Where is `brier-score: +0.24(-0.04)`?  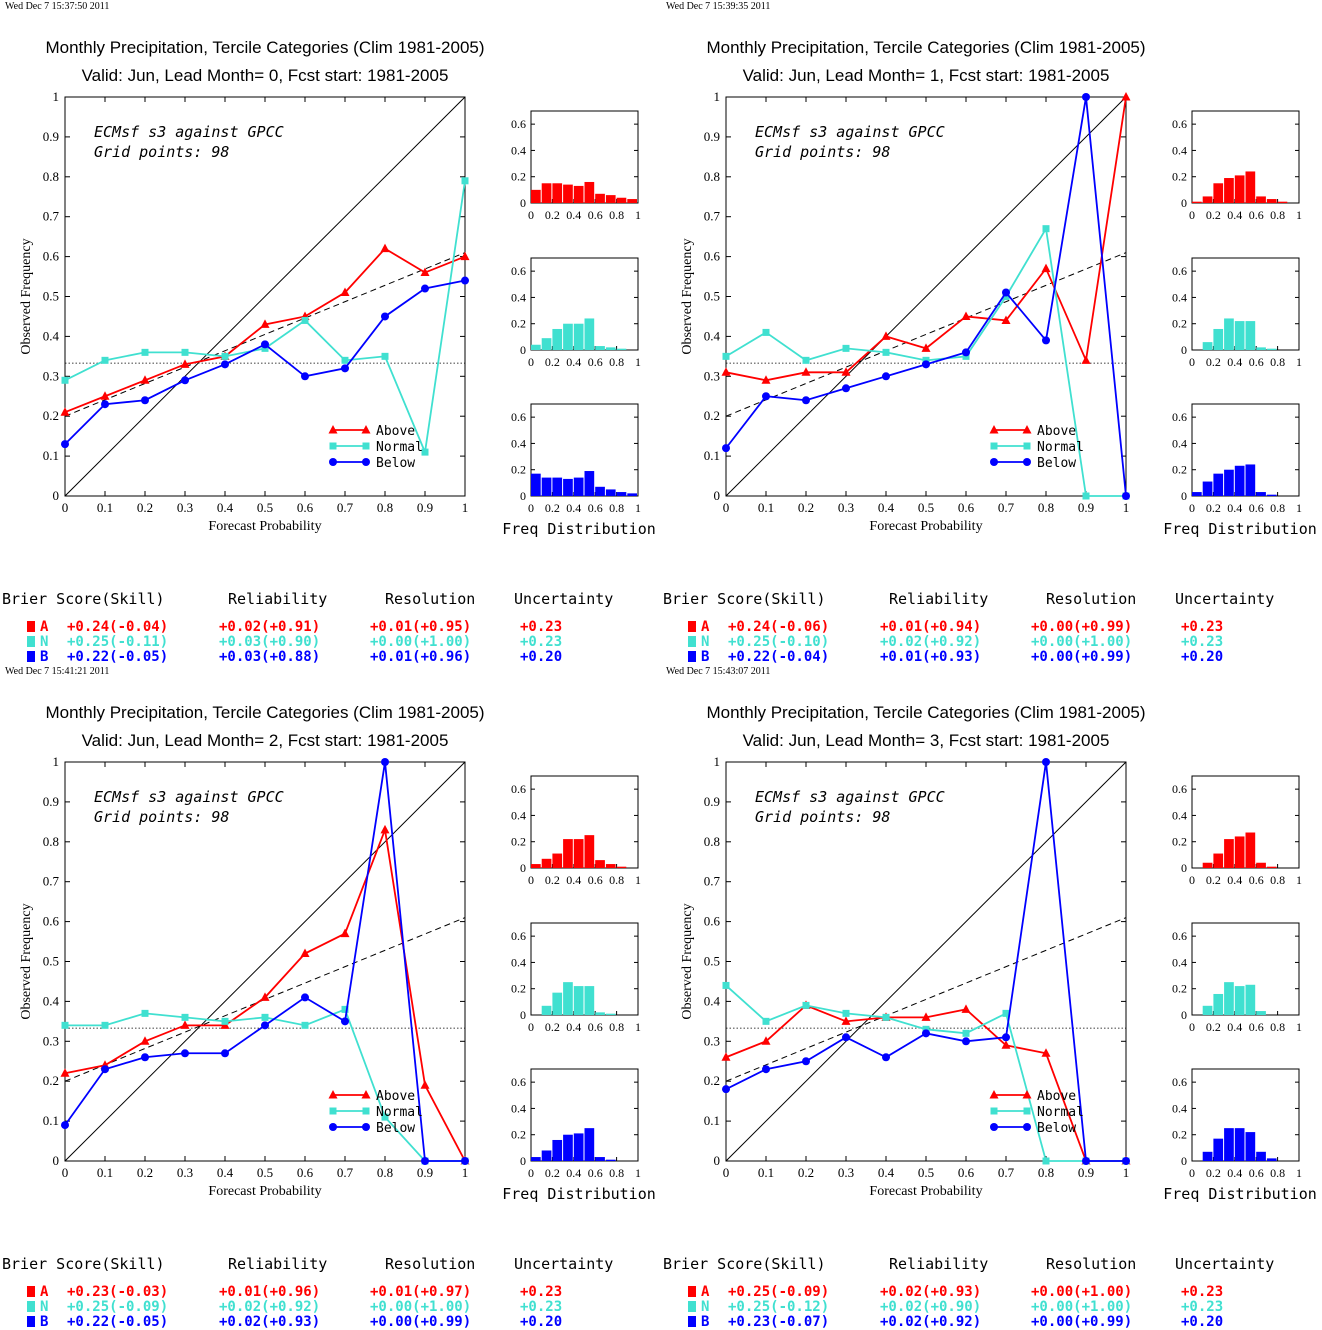 brier-score: +0.24(-0.04) is located at coordinates (117, 627).